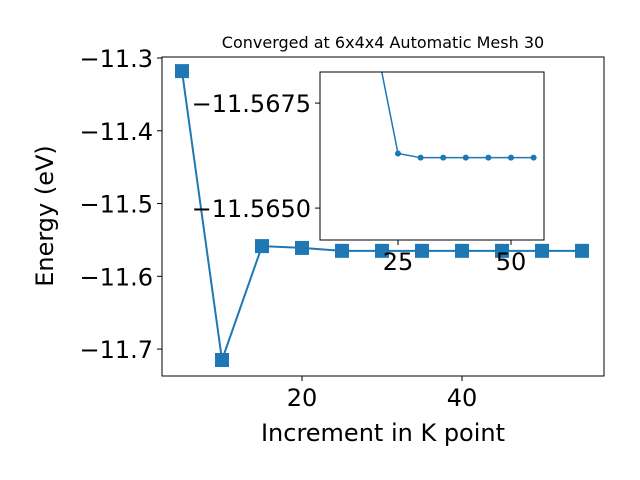 This screenshot has height=480, width=640. Describe the element at coordinates (251, 104) in the screenshot. I see `y-tick-label: −11.5675` at that location.